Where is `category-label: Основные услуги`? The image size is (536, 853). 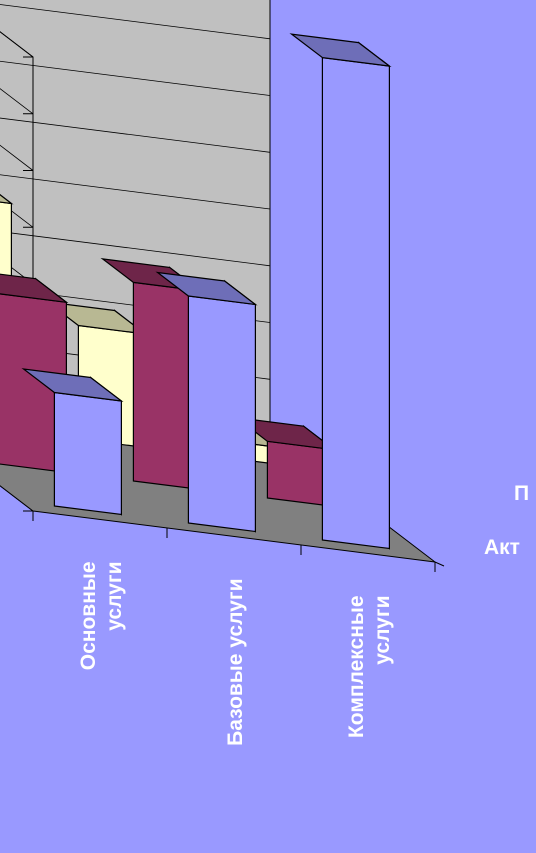
category-label: Основные услуги is located at coordinates (101, 616).